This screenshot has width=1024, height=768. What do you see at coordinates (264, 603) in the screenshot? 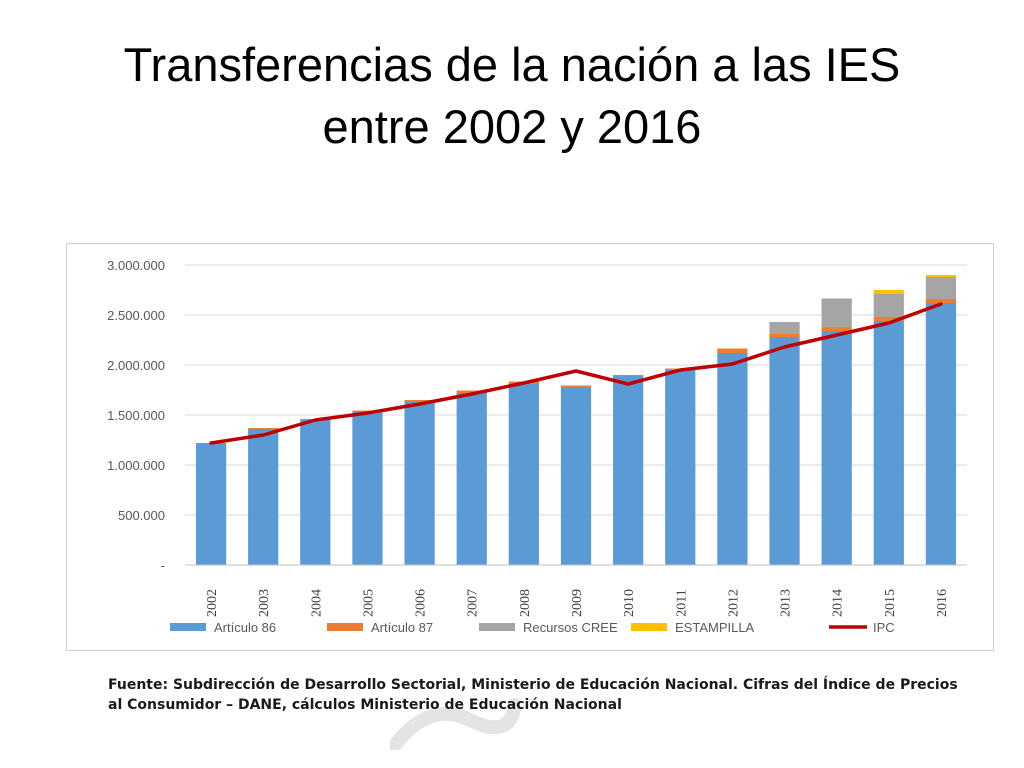
I see `x-tick-label-2003: 2003` at bounding box center [264, 603].